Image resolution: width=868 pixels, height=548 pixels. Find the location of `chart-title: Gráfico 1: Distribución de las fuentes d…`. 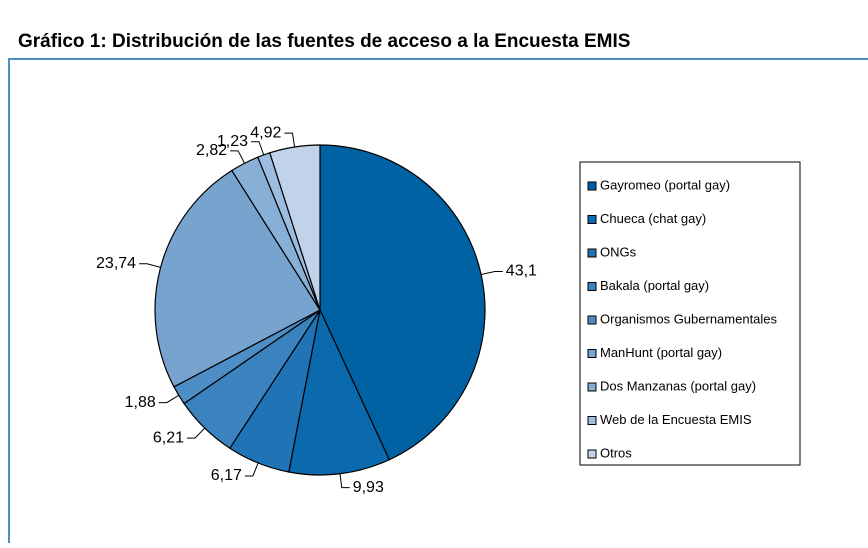

chart-title: Gráfico 1: Distribución de las fuentes d… is located at coordinates (324, 41).